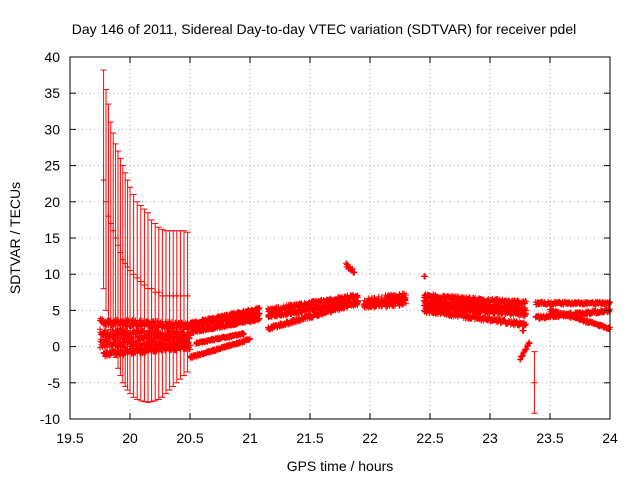  What do you see at coordinates (370, 438) in the screenshot?
I see `x-tick-label: 22` at bounding box center [370, 438].